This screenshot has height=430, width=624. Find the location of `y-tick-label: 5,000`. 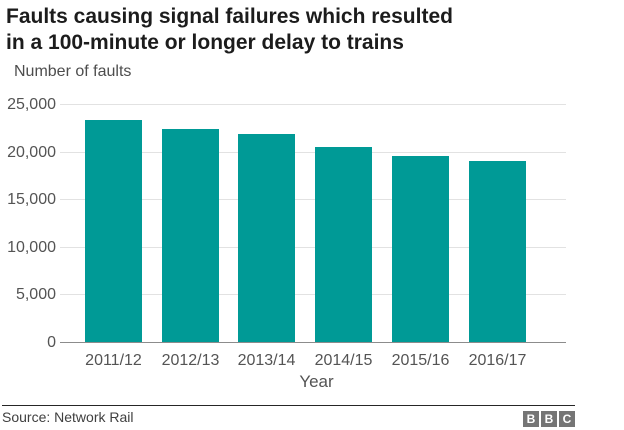

y-tick-label: 5,000 is located at coordinates (35, 294).